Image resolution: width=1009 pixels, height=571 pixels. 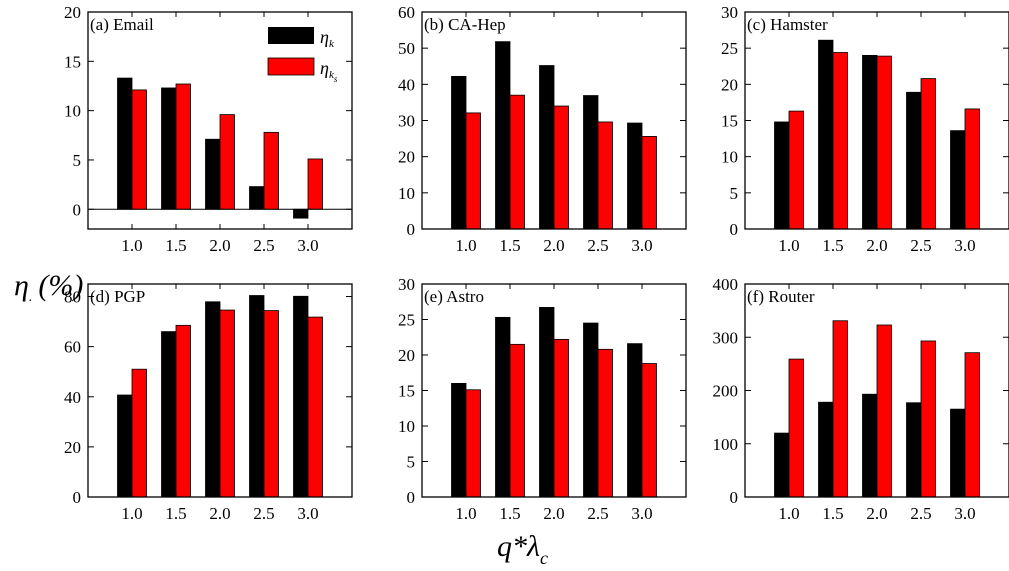 I want to click on y-tick-label: 25, so click(x=729, y=48).